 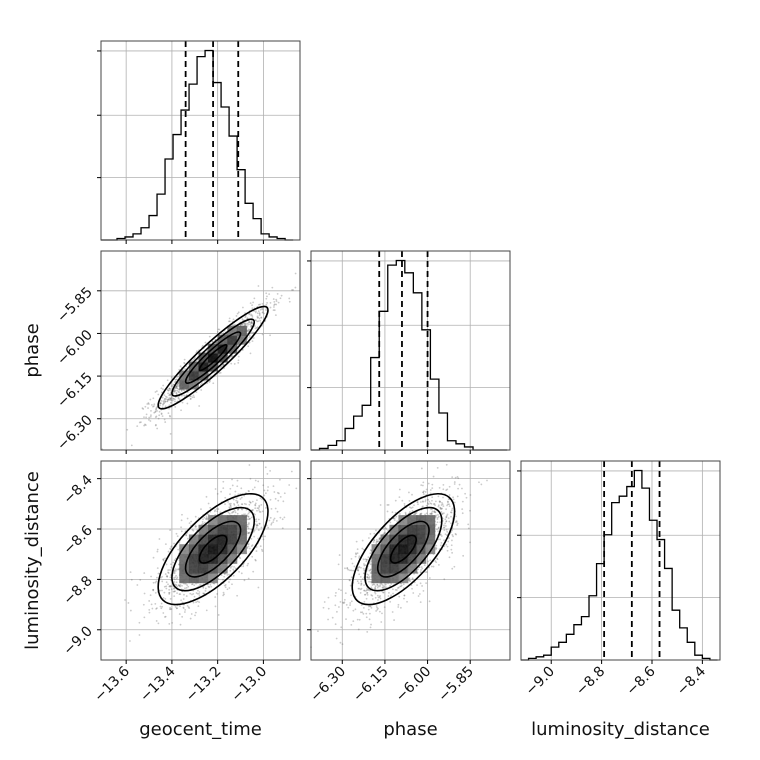 I want to click on contour-line, so click(x=213, y=549).